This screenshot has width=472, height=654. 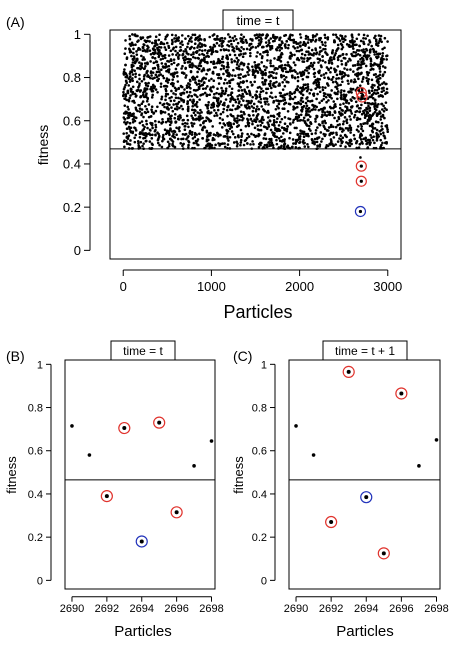 I want to click on panel-c-label: (C), so click(x=242, y=356).